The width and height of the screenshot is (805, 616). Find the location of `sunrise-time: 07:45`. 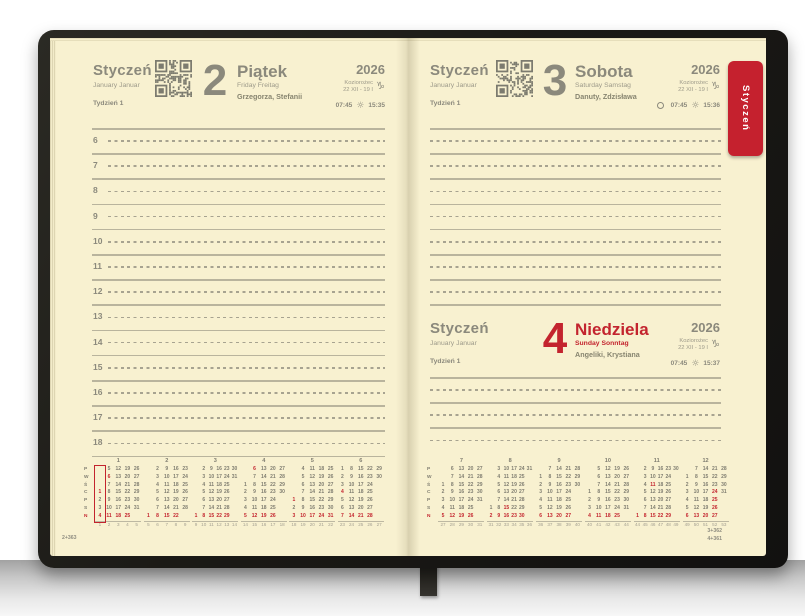

sunrise-time: 07:45 is located at coordinates (679, 105).